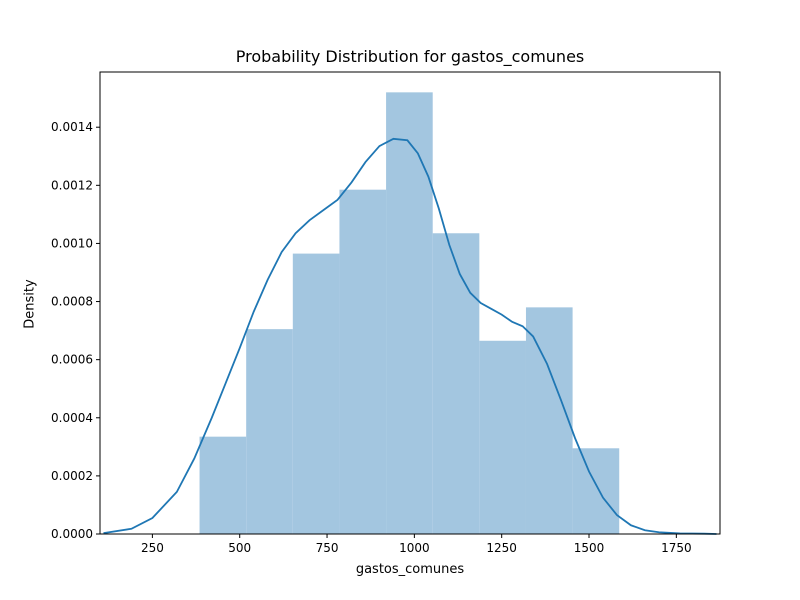 This screenshot has height=600, width=800. Describe the element at coordinates (589, 548) in the screenshot. I see `x-tick-label: 1500` at that location.